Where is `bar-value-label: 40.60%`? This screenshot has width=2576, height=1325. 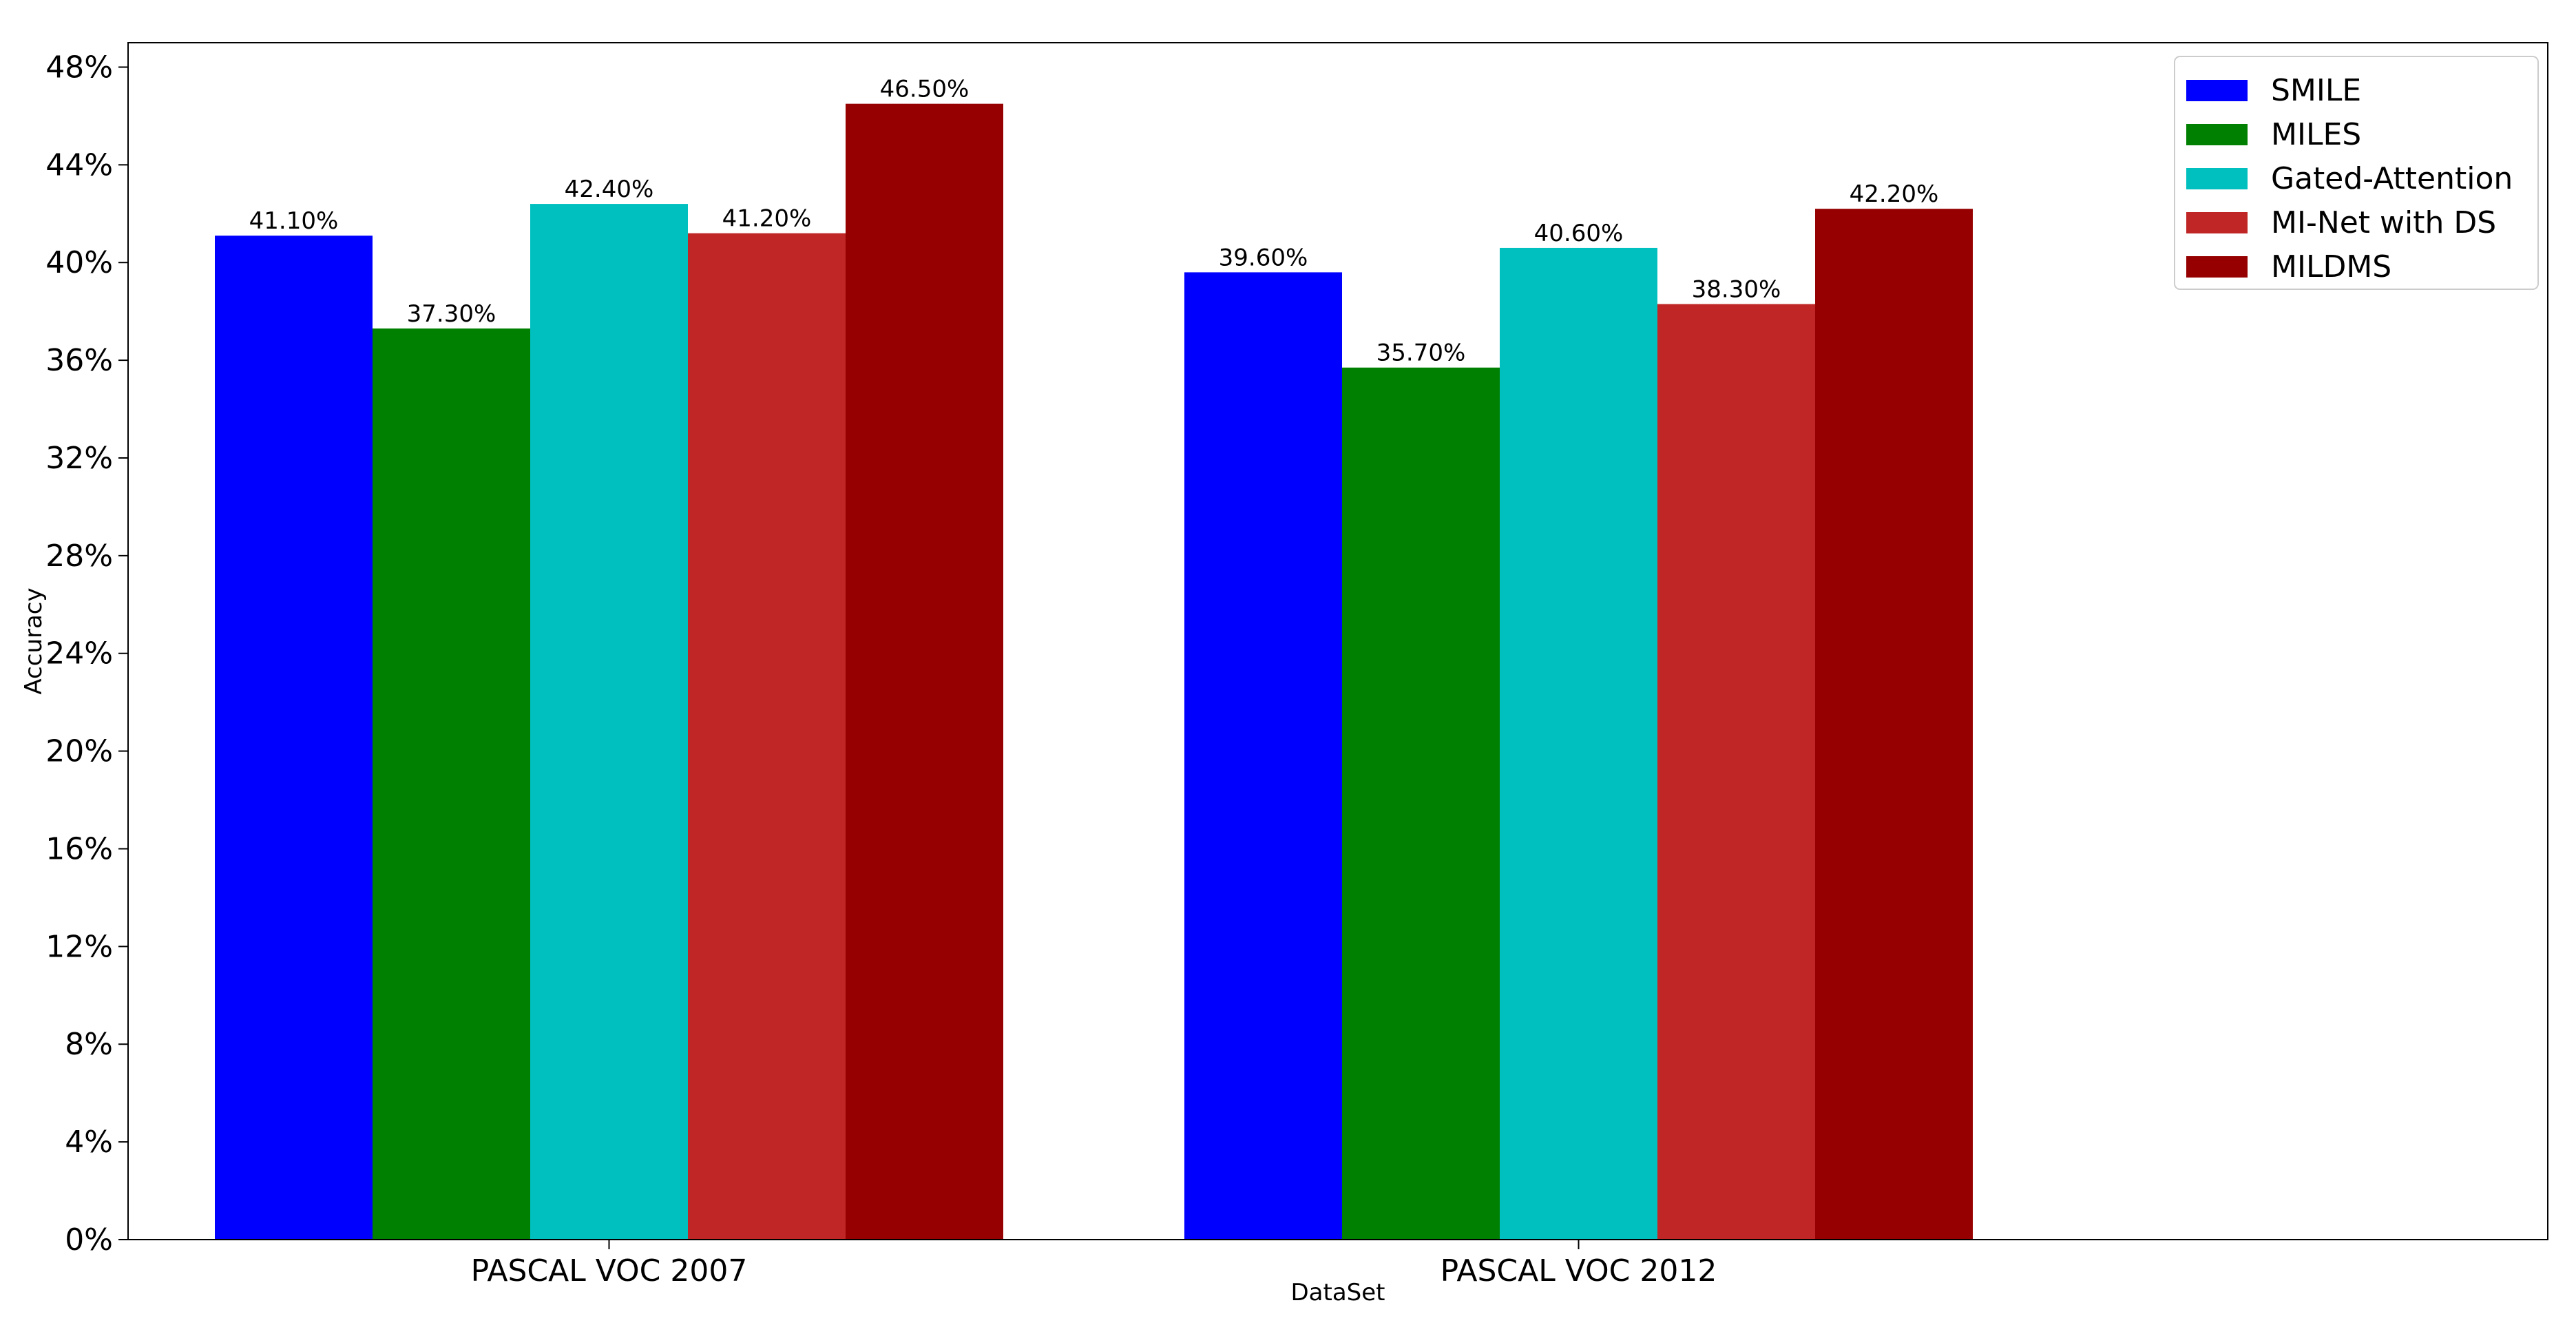
bar-value-label: 40.60% is located at coordinates (1579, 233).